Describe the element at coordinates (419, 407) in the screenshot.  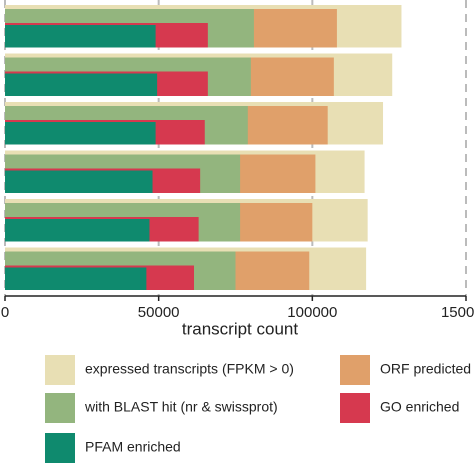
I see `legend-label: GO enriched` at that location.